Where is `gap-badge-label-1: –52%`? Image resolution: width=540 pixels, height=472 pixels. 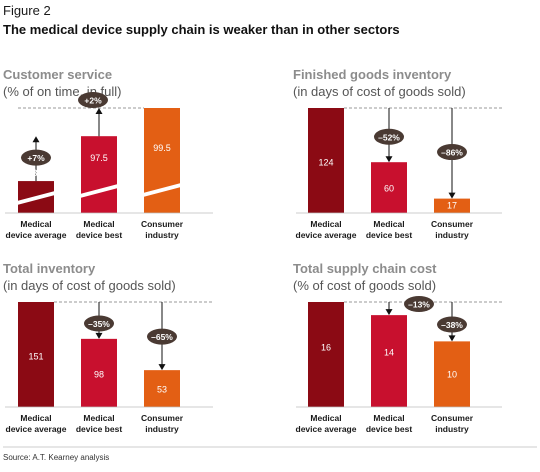
gap-badge-label-1: –52% is located at coordinates (389, 137).